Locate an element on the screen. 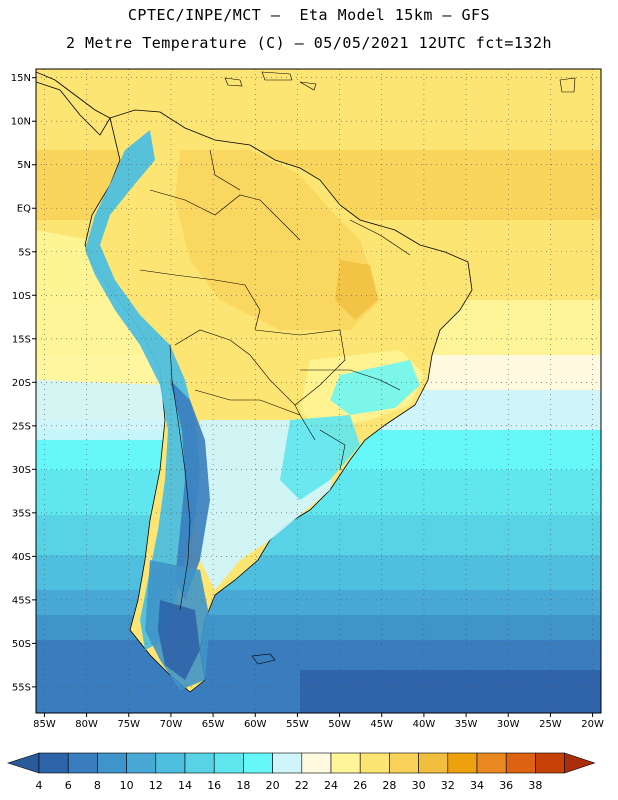 This screenshot has height=800, width=618. lon-tick-label: 55W is located at coordinates (297, 724).